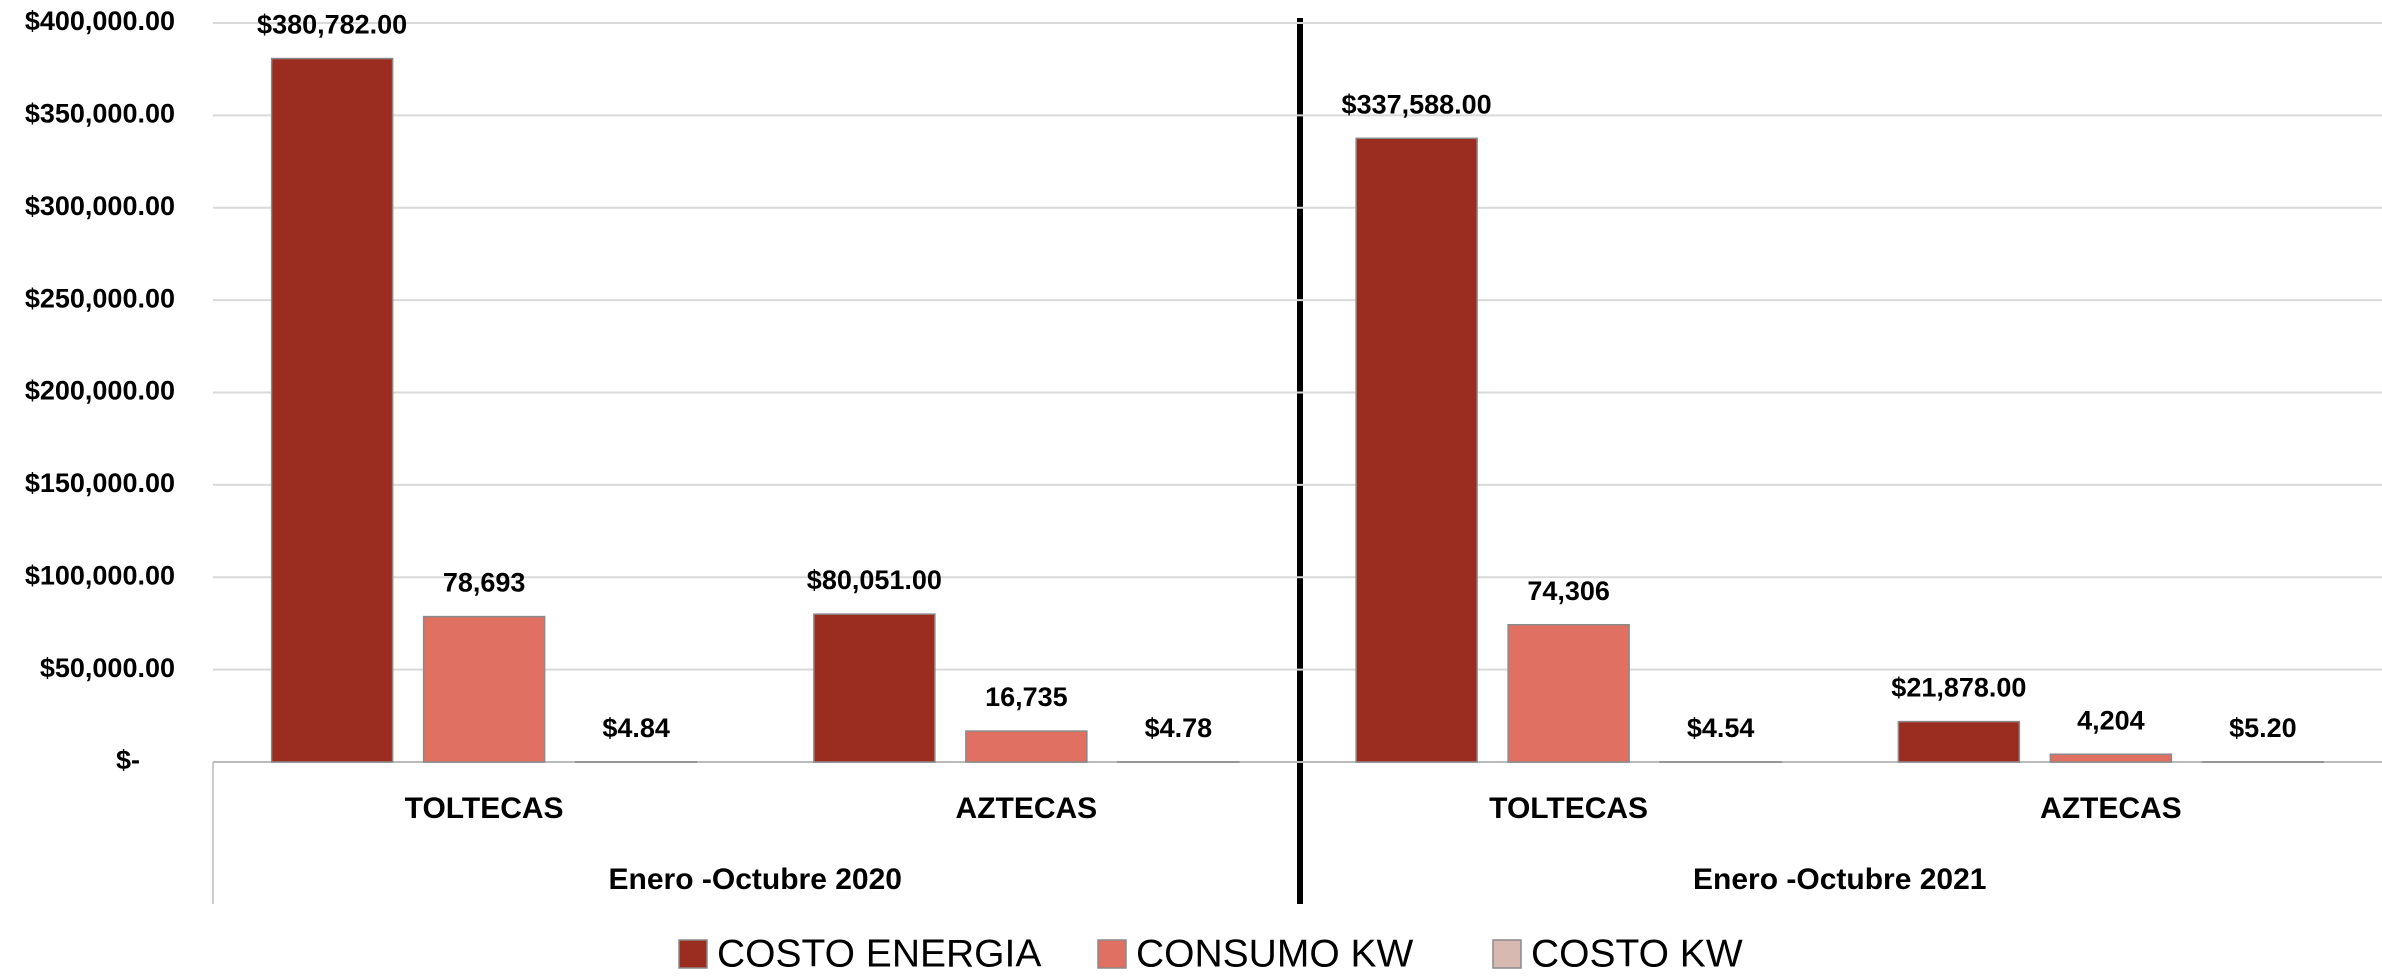 Image resolution: width=2382 pixels, height=977 pixels. Describe the element at coordinates (2111, 720) in the screenshot. I see `value-label: 4,204` at that location.